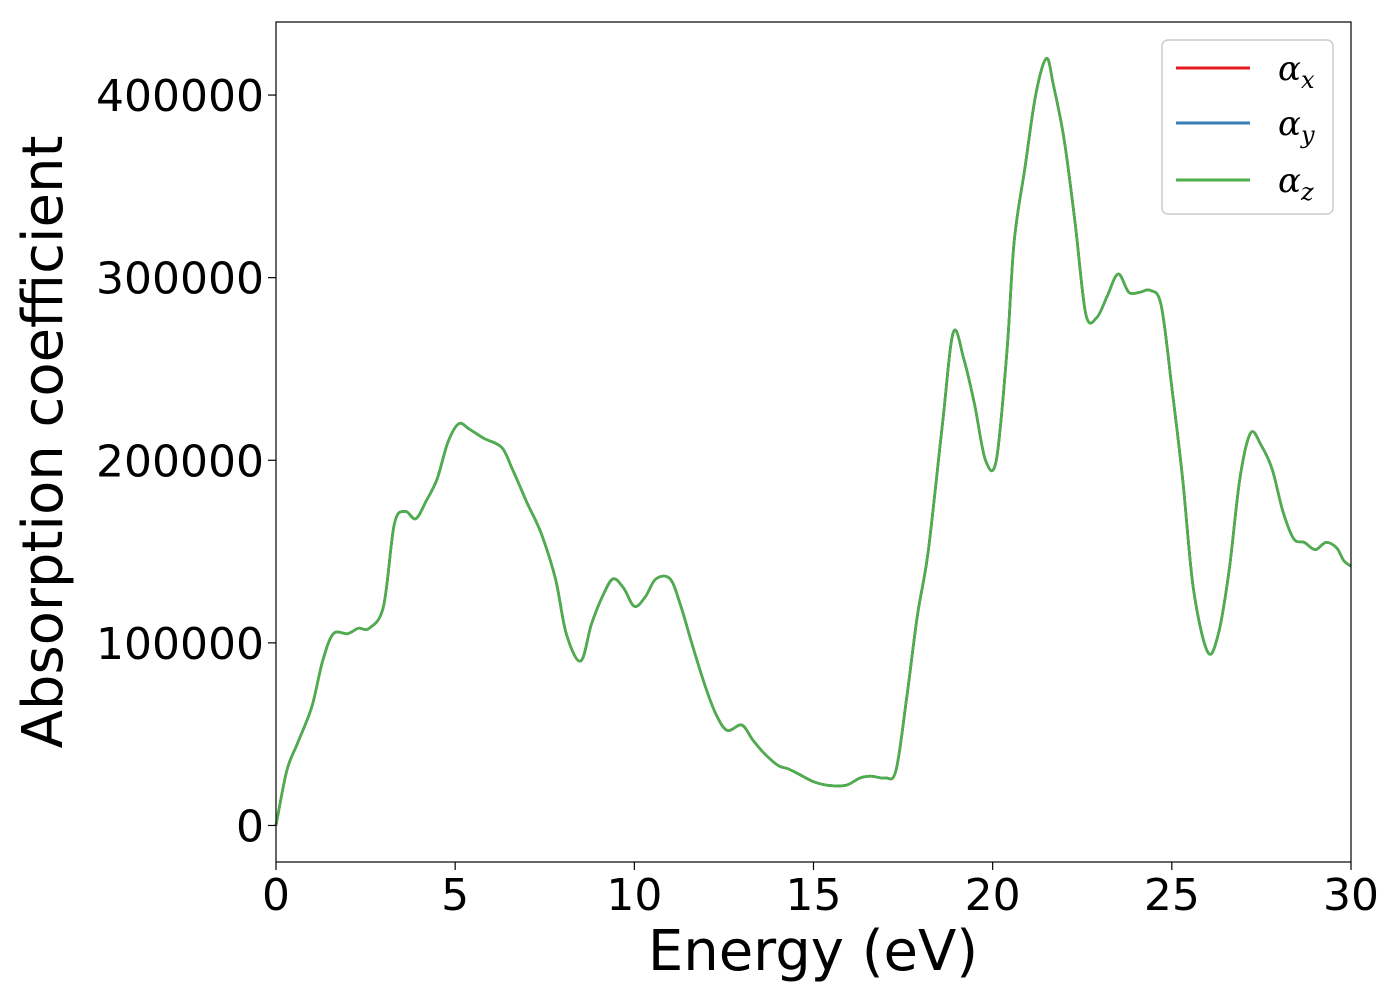 This screenshot has height=1000, width=1400. Describe the element at coordinates (1296, 183) in the screenshot. I see `legend-label-alpha-z: αz` at that location.